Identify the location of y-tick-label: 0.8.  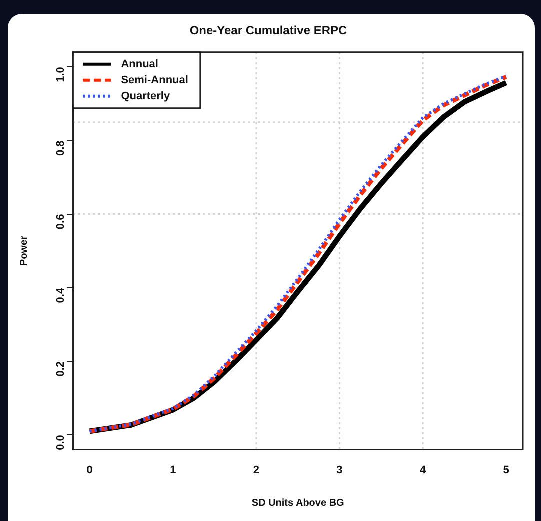
(61, 148).